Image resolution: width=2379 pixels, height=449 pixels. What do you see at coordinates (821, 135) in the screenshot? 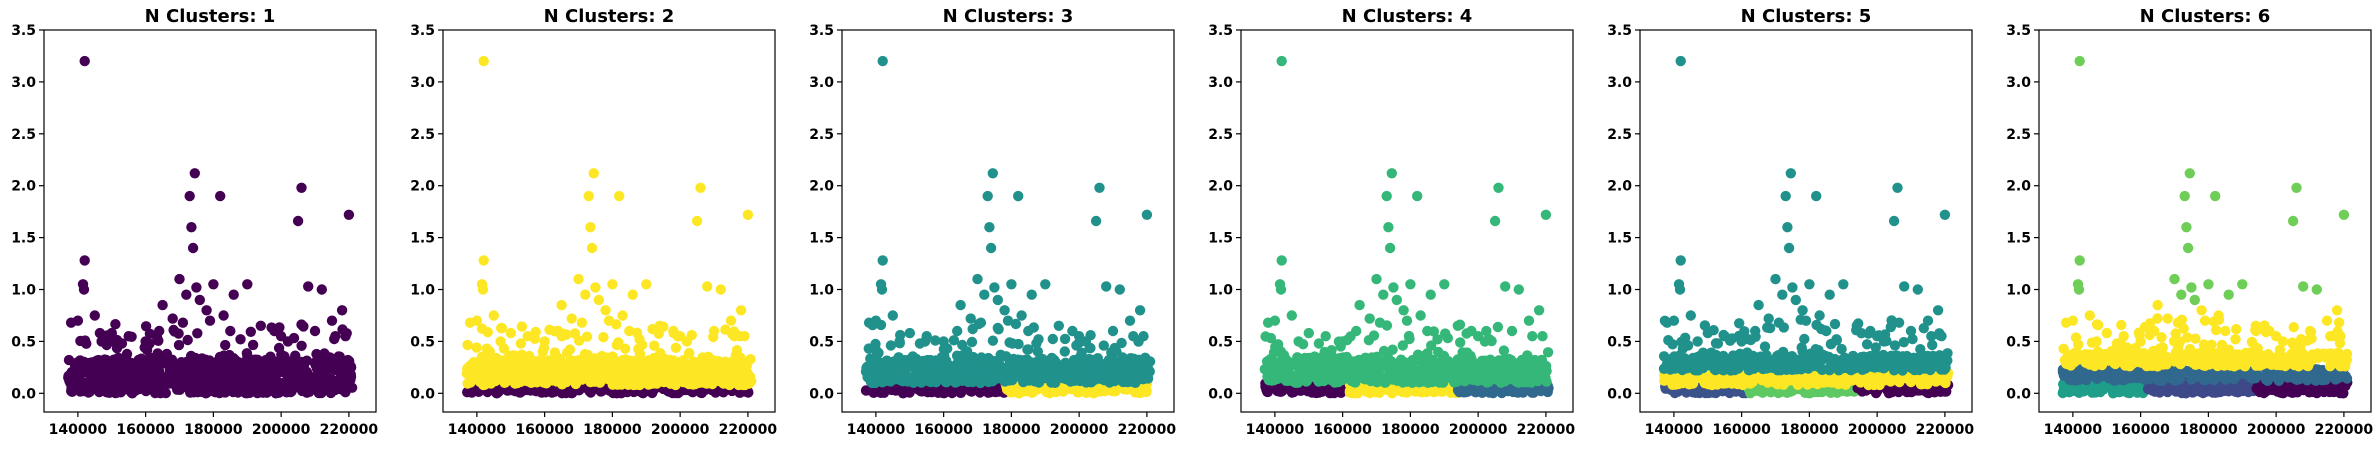
I see `y-tick-label: 2.5` at bounding box center [821, 135].